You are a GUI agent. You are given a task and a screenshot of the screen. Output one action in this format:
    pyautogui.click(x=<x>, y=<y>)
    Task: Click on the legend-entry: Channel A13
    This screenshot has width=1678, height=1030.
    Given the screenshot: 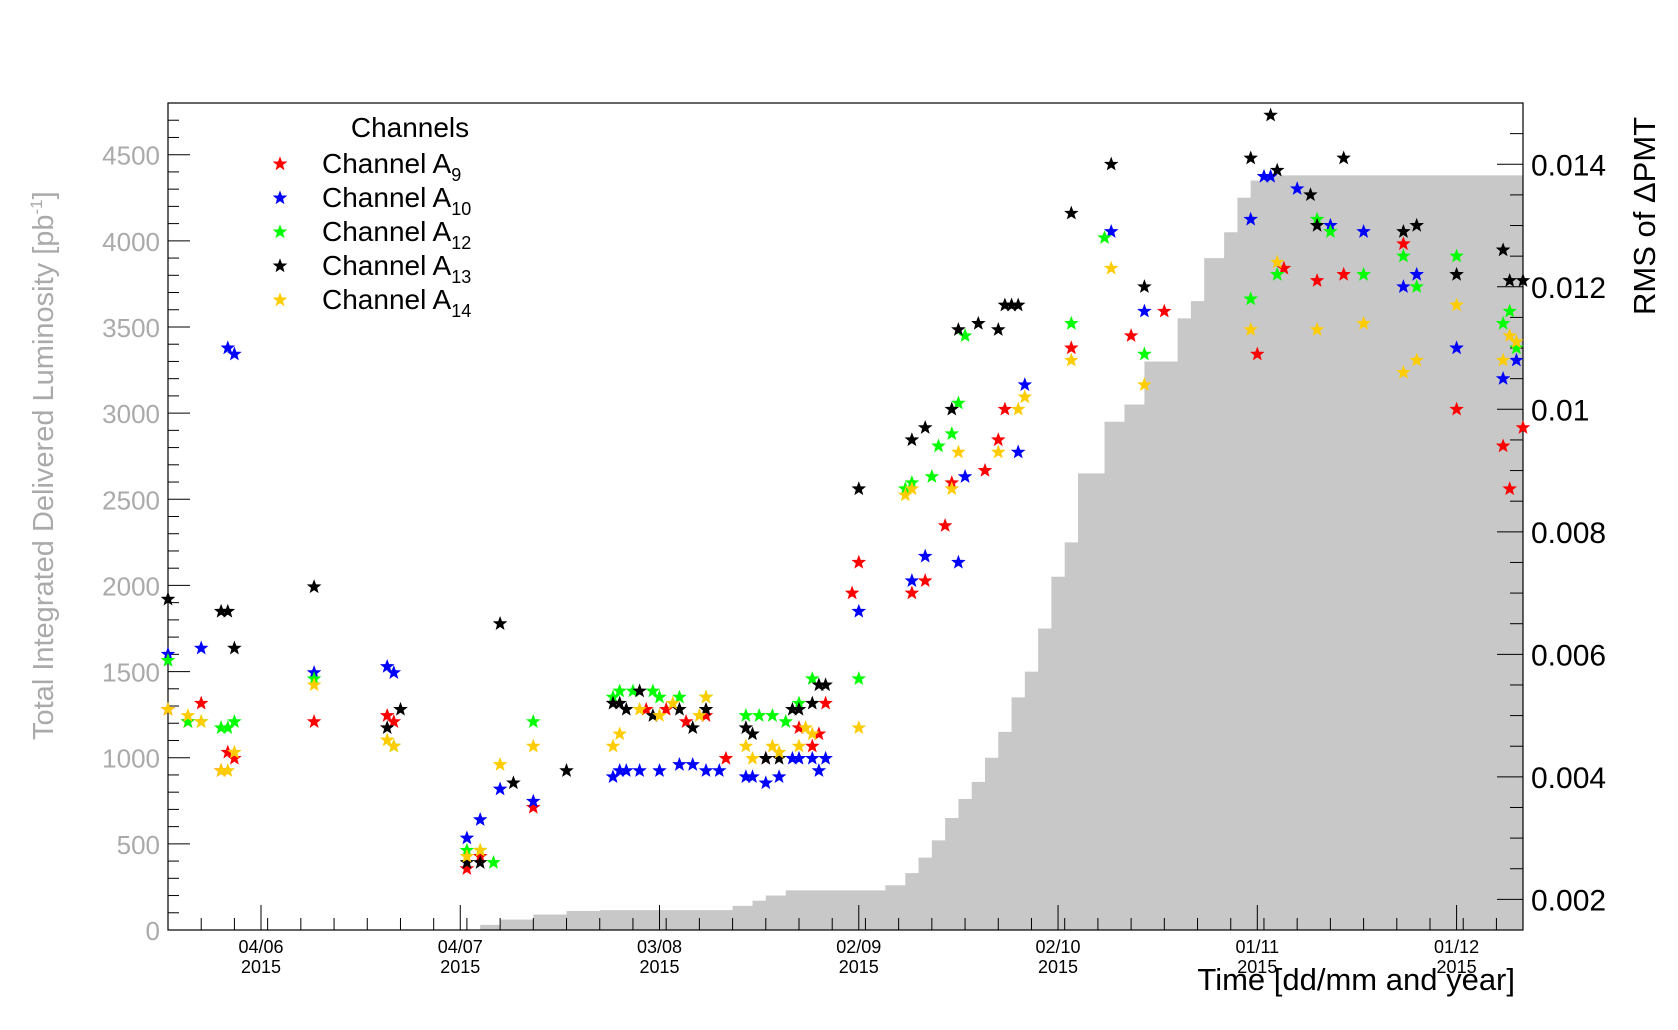 What is the action you would take?
    pyautogui.click(x=396, y=268)
    